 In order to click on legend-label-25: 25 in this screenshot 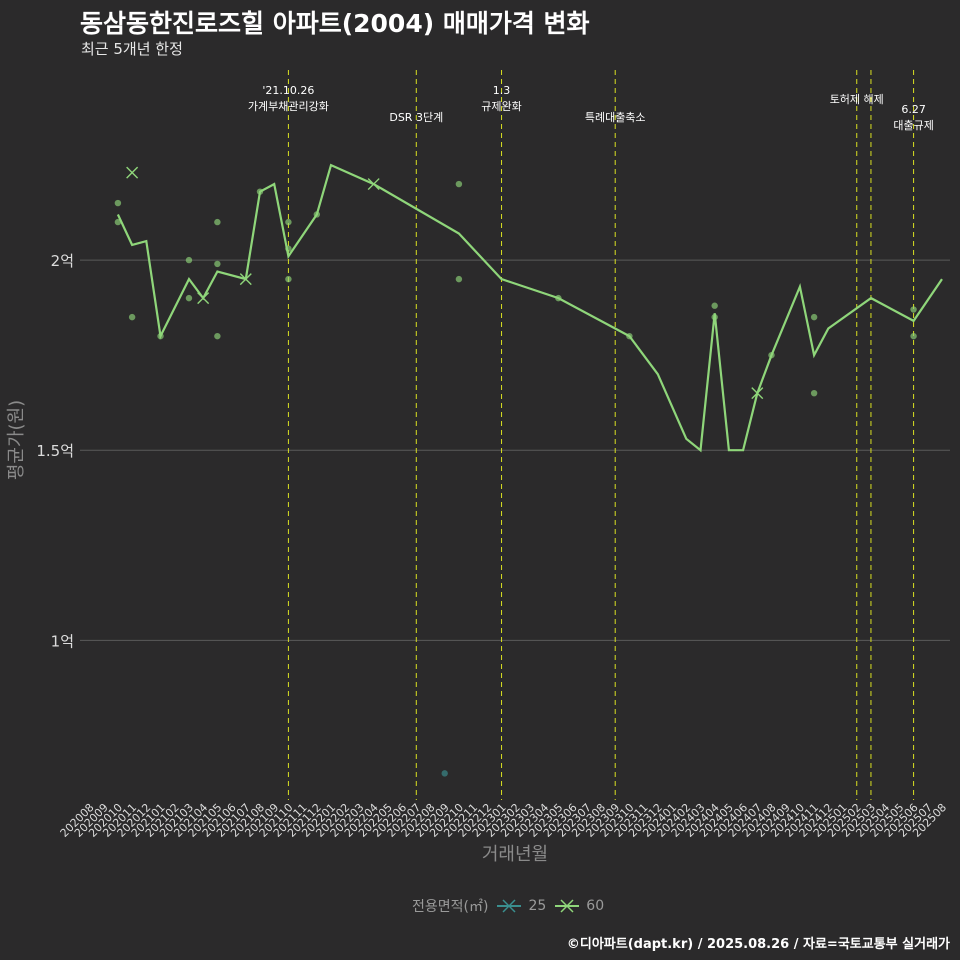, I will do `click(537, 906)`.